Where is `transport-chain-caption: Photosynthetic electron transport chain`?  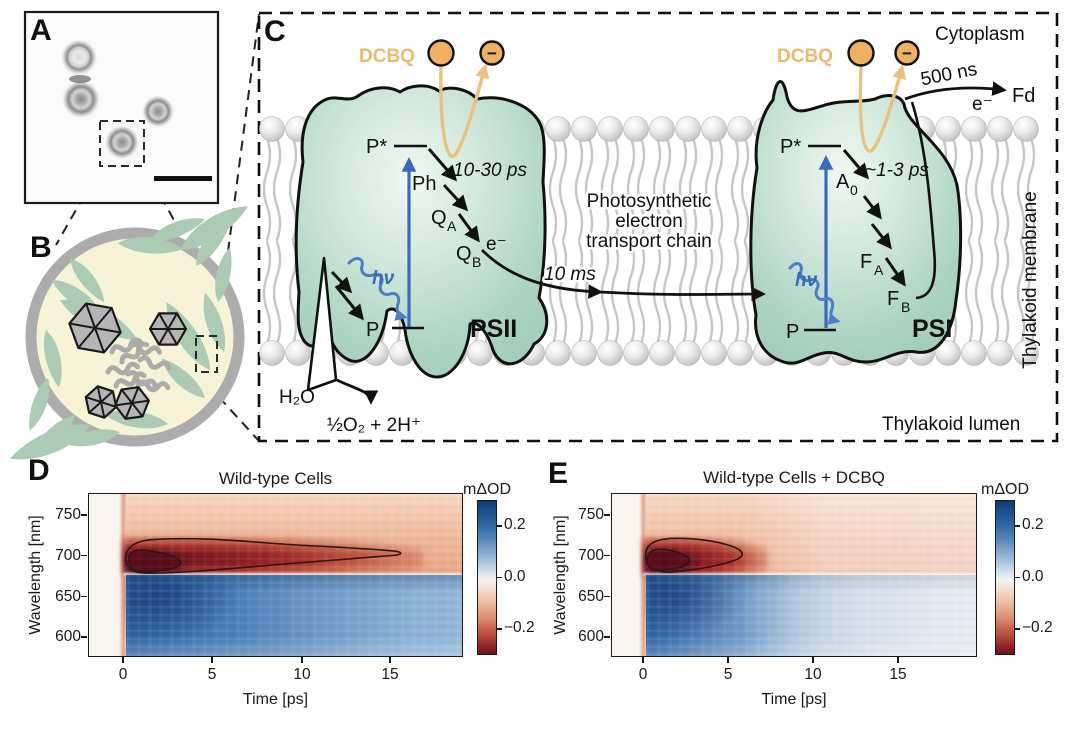
transport-chain-caption: Photosynthetic electron transport chain is located at coordinates (649, 222).